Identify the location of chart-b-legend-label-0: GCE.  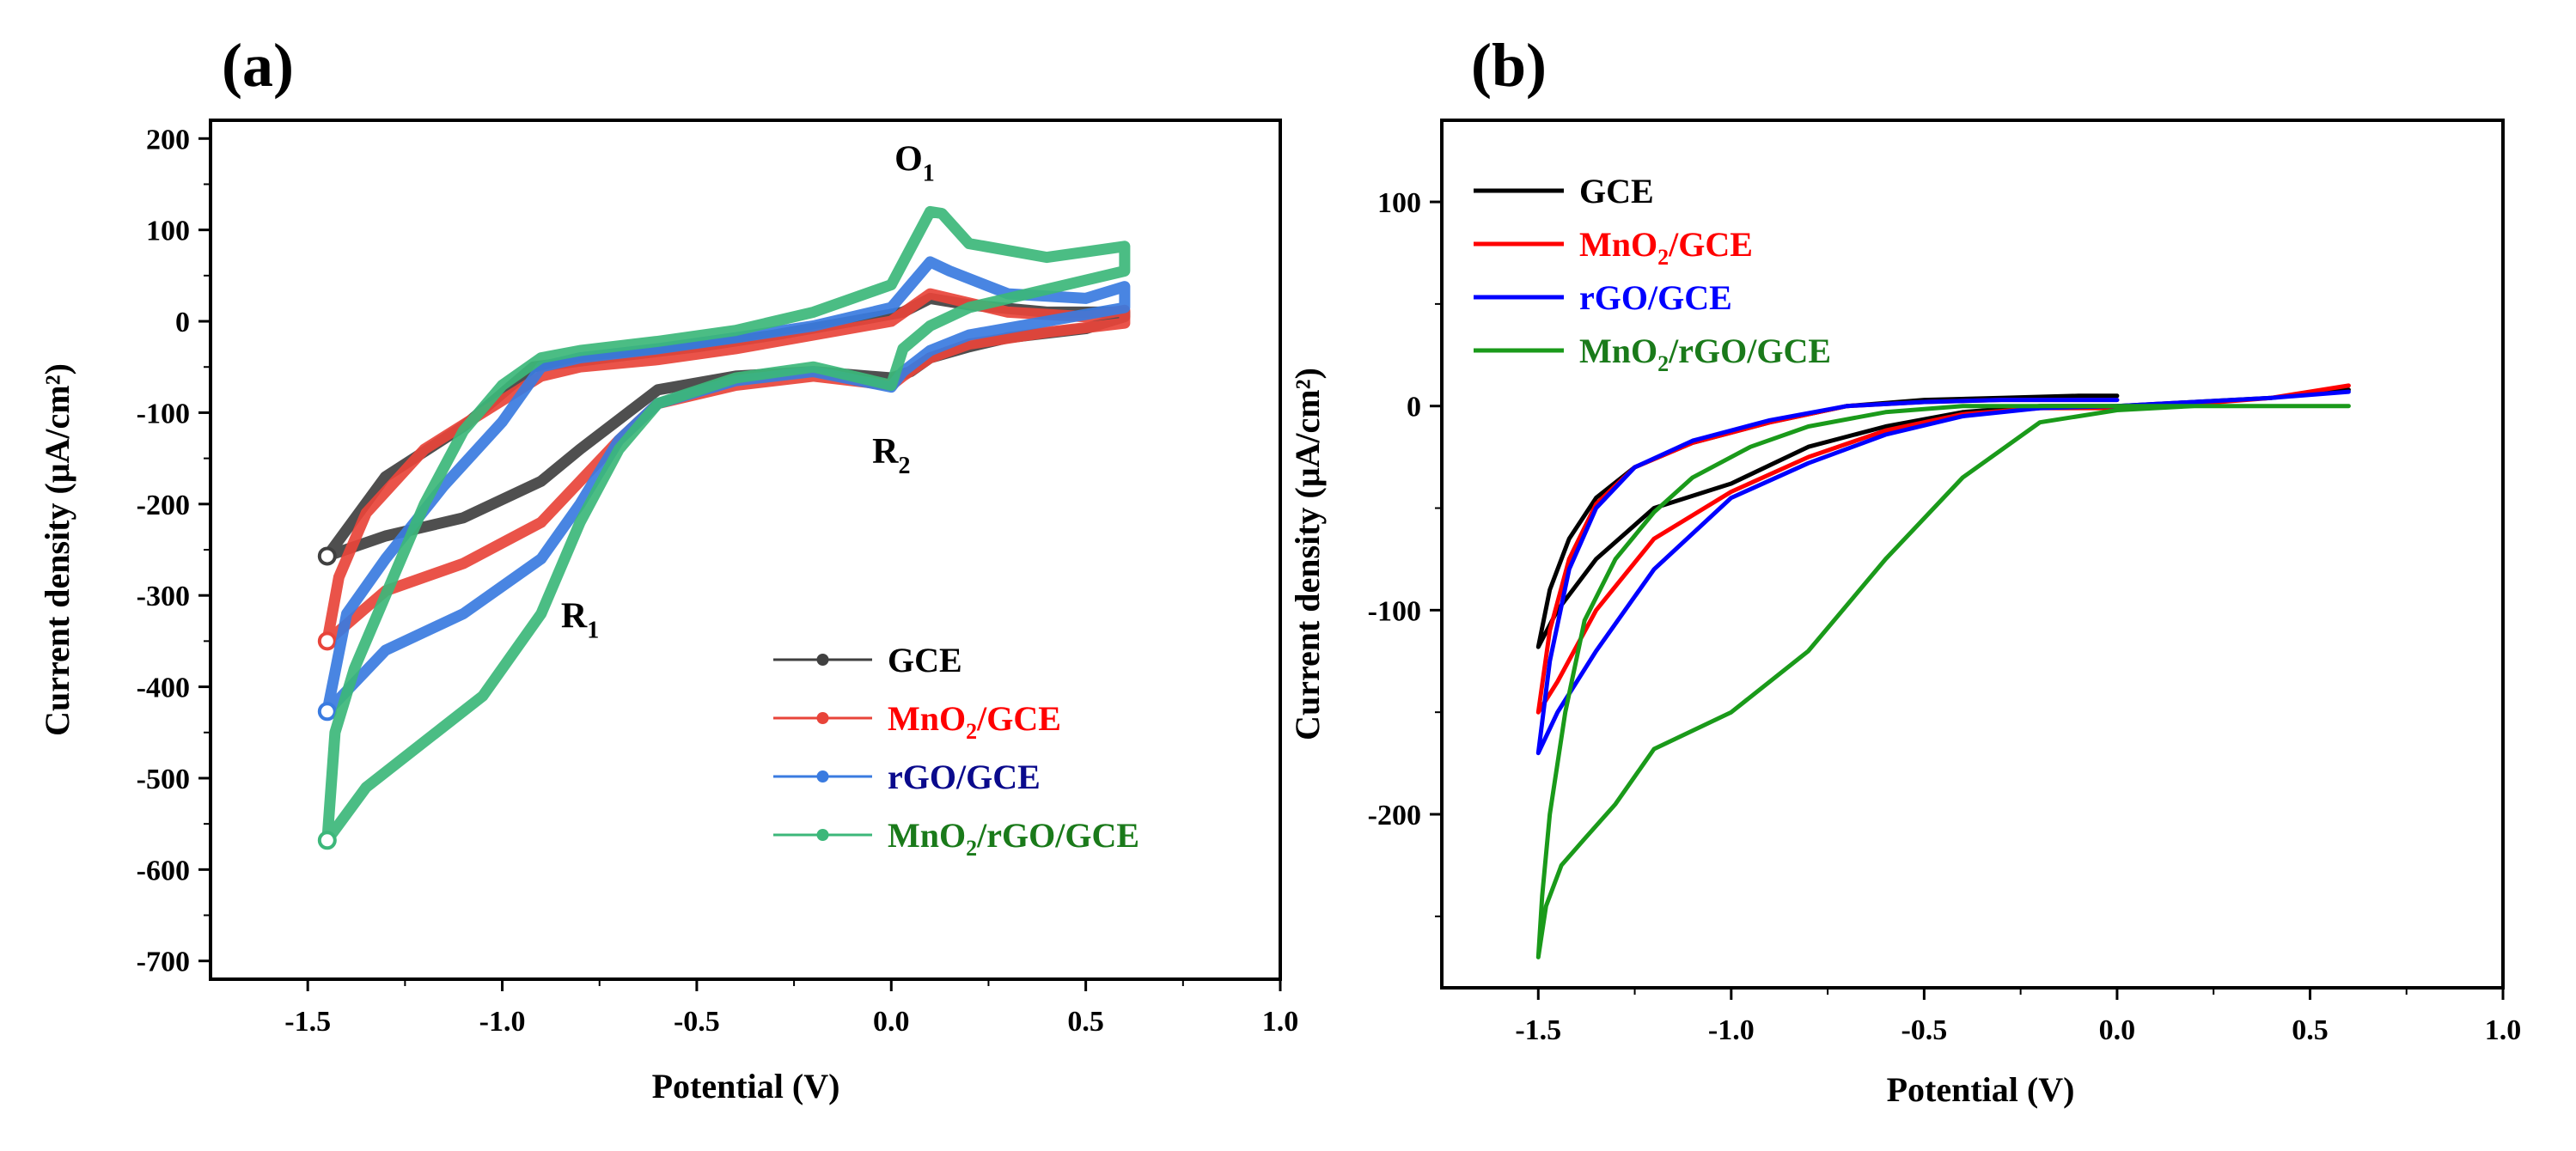
(1617, 191).